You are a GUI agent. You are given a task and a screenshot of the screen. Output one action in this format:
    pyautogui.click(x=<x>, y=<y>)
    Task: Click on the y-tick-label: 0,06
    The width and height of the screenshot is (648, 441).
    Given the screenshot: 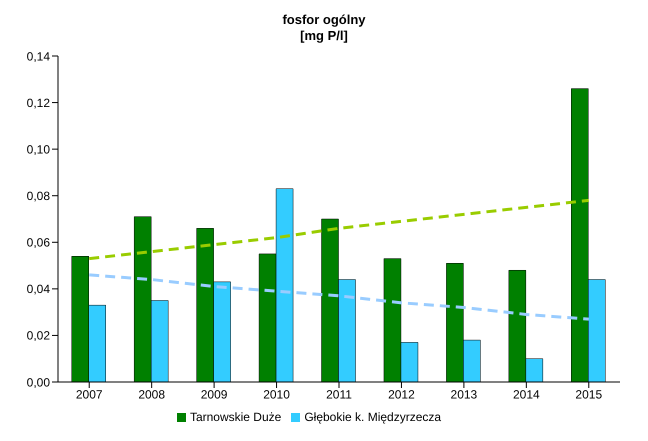 What is the action you would take?
    pyautogui.click(x=38, y=243)
    